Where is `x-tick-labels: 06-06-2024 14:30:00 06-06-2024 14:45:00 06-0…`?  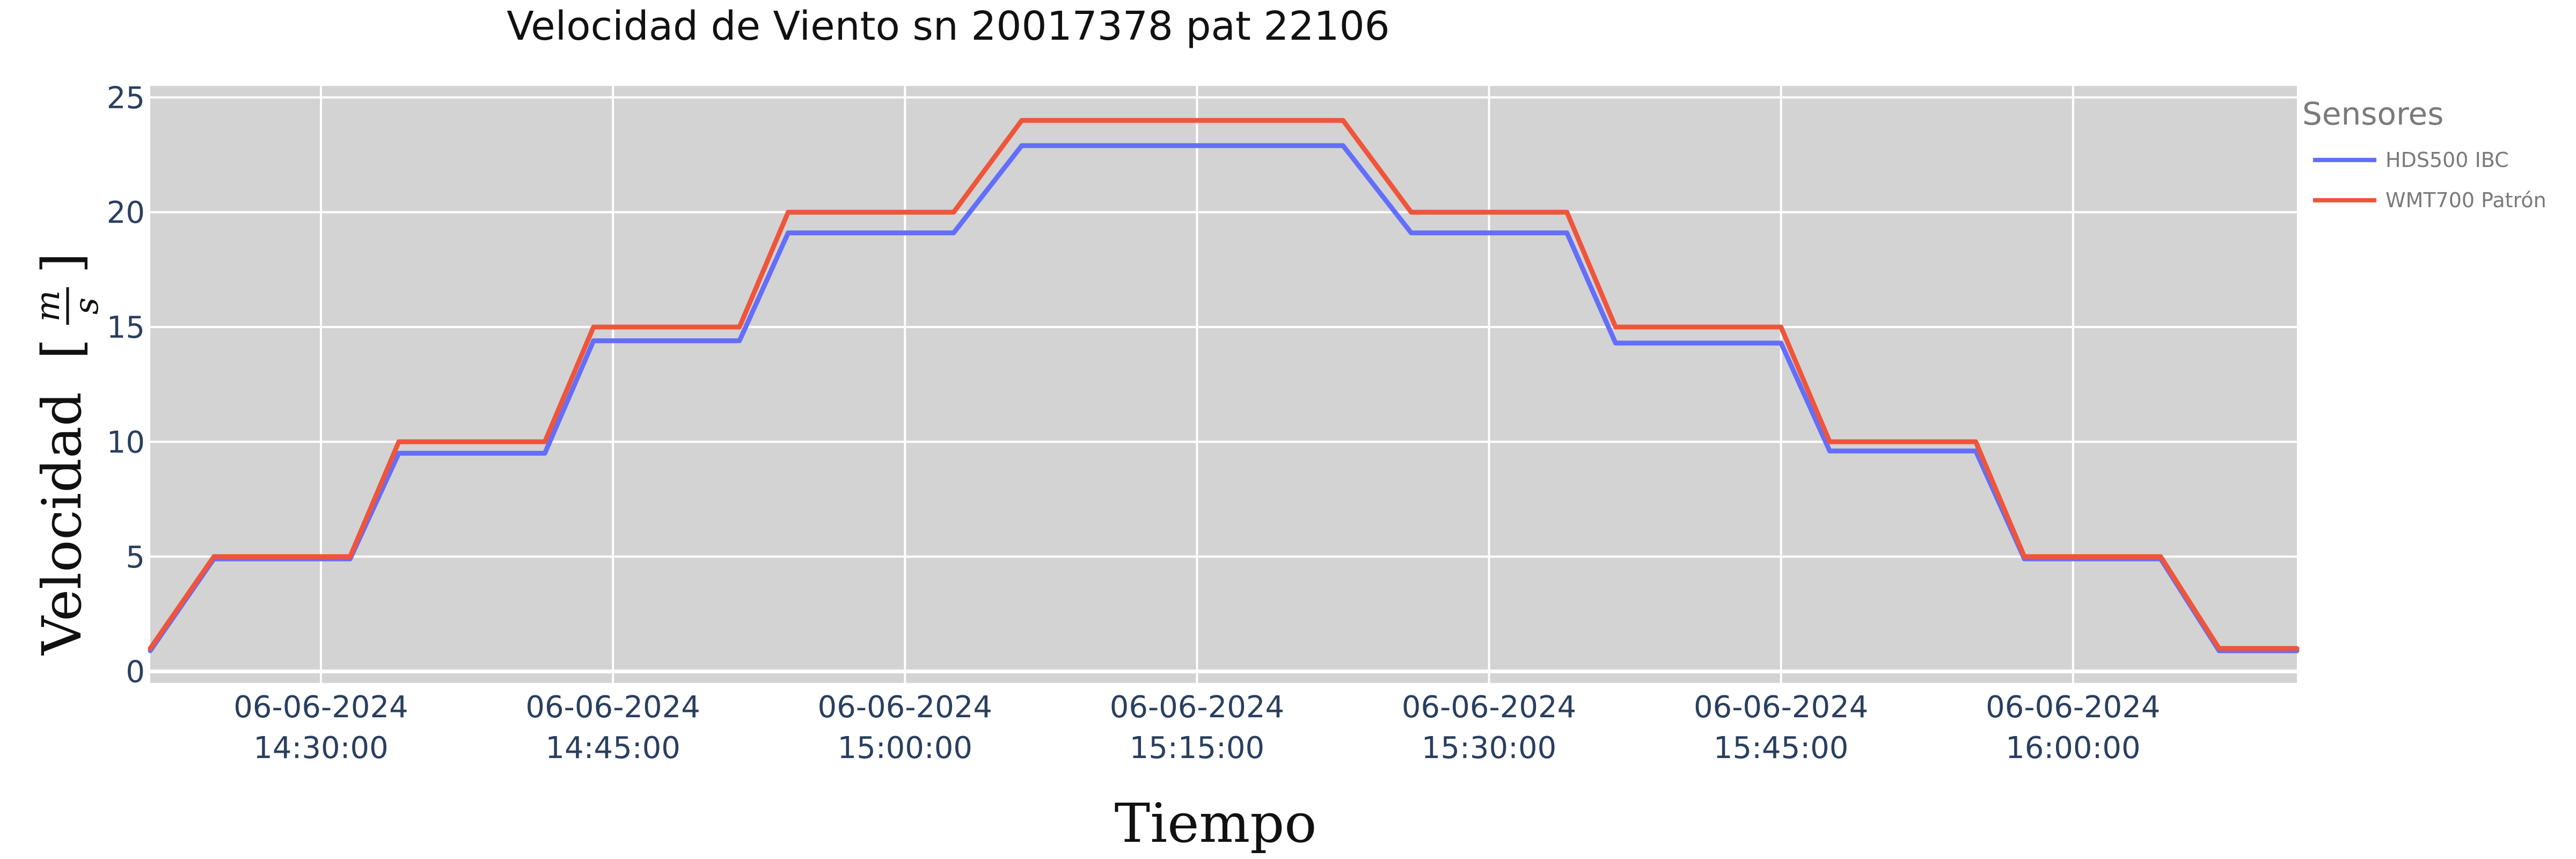
x-tick-labels: 06-06-2024 14:30:00 06-06-2024 14:45:00 06-0… is located at coordinates (1196, 728).